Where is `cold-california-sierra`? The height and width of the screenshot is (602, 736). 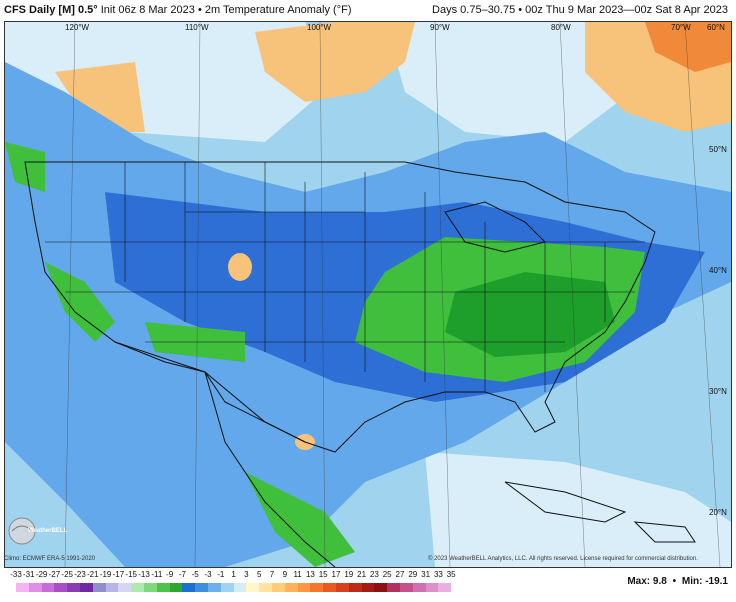
cold-california-sierra is located at coordinates (80, 302).